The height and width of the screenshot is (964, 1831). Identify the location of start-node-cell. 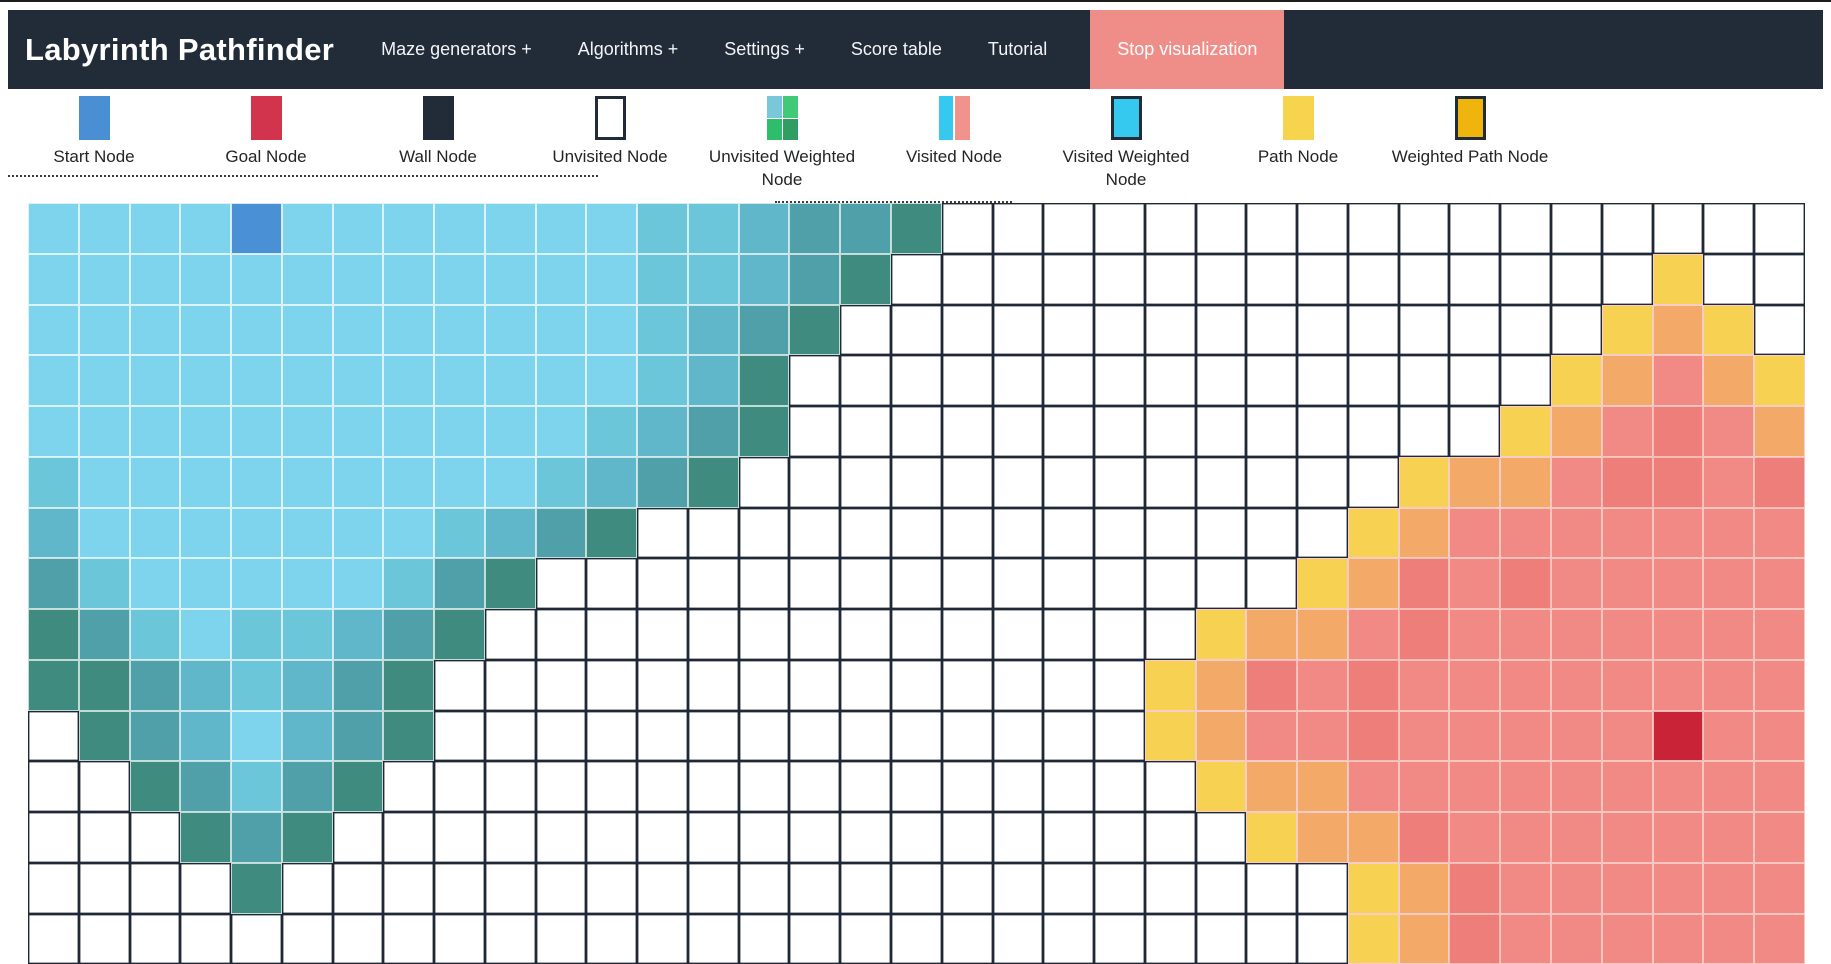
(256, 228).